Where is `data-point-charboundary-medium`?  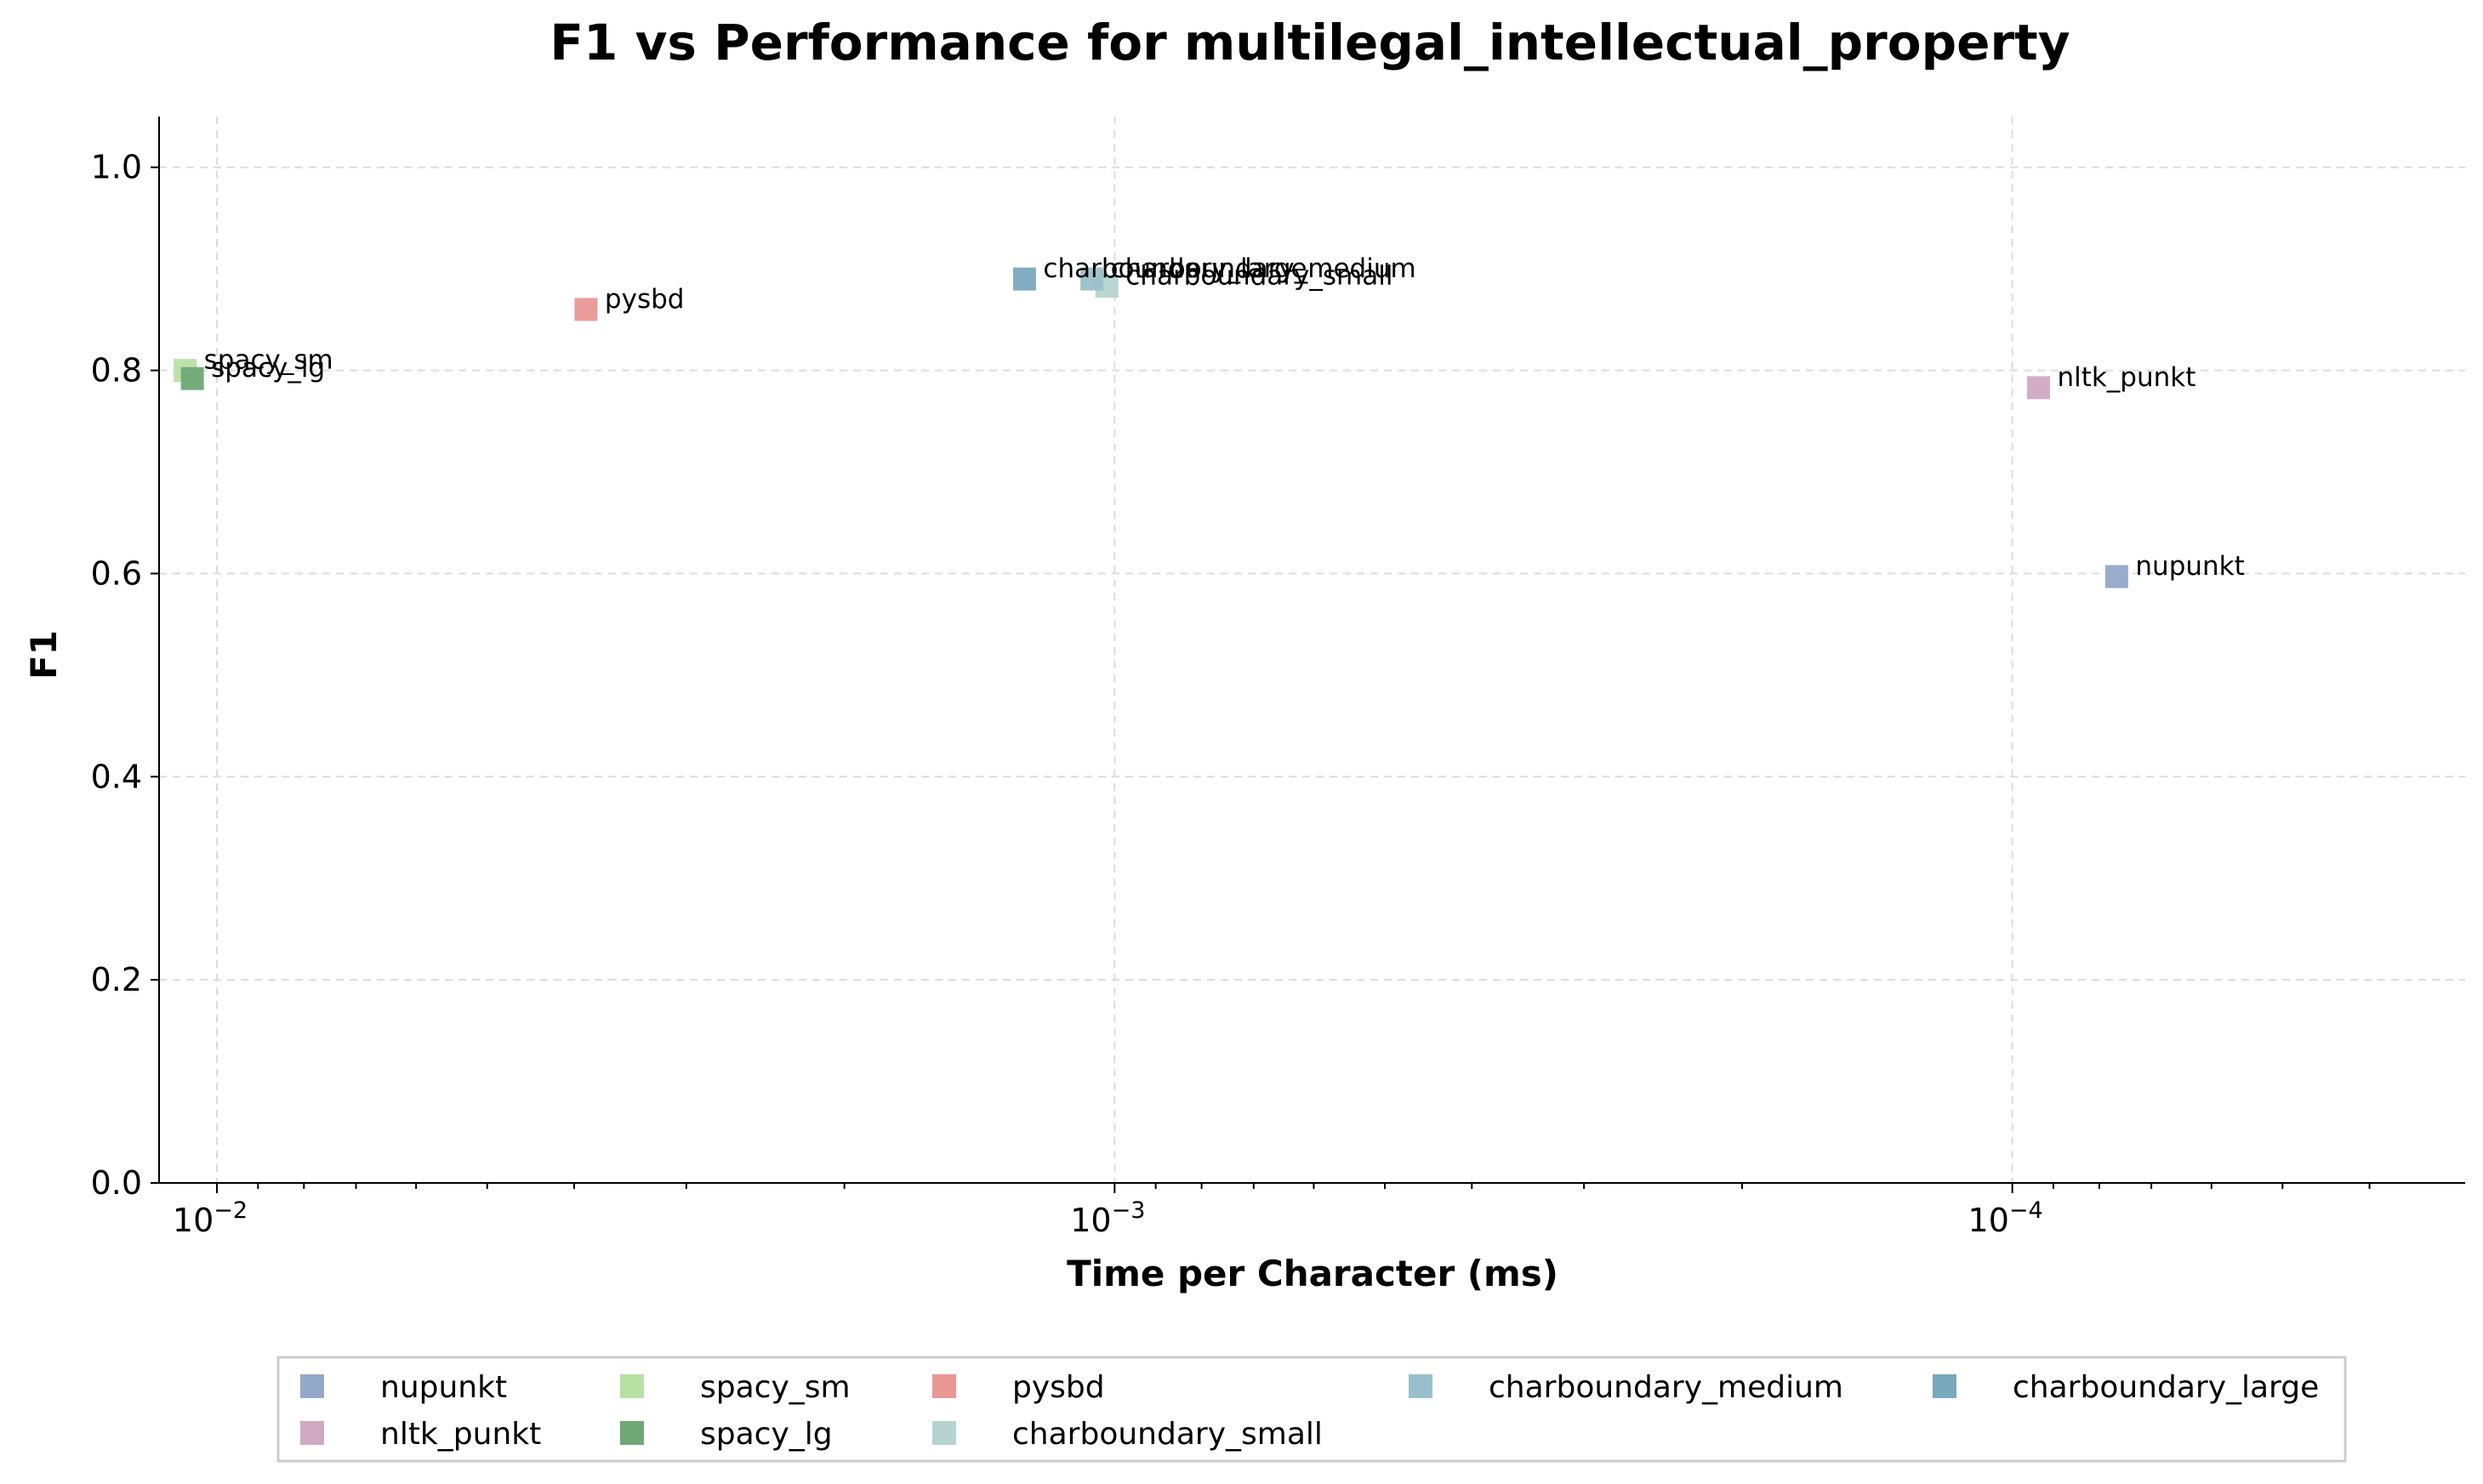 data-point-charboundary-medium is located at coordinates (1092, 279).